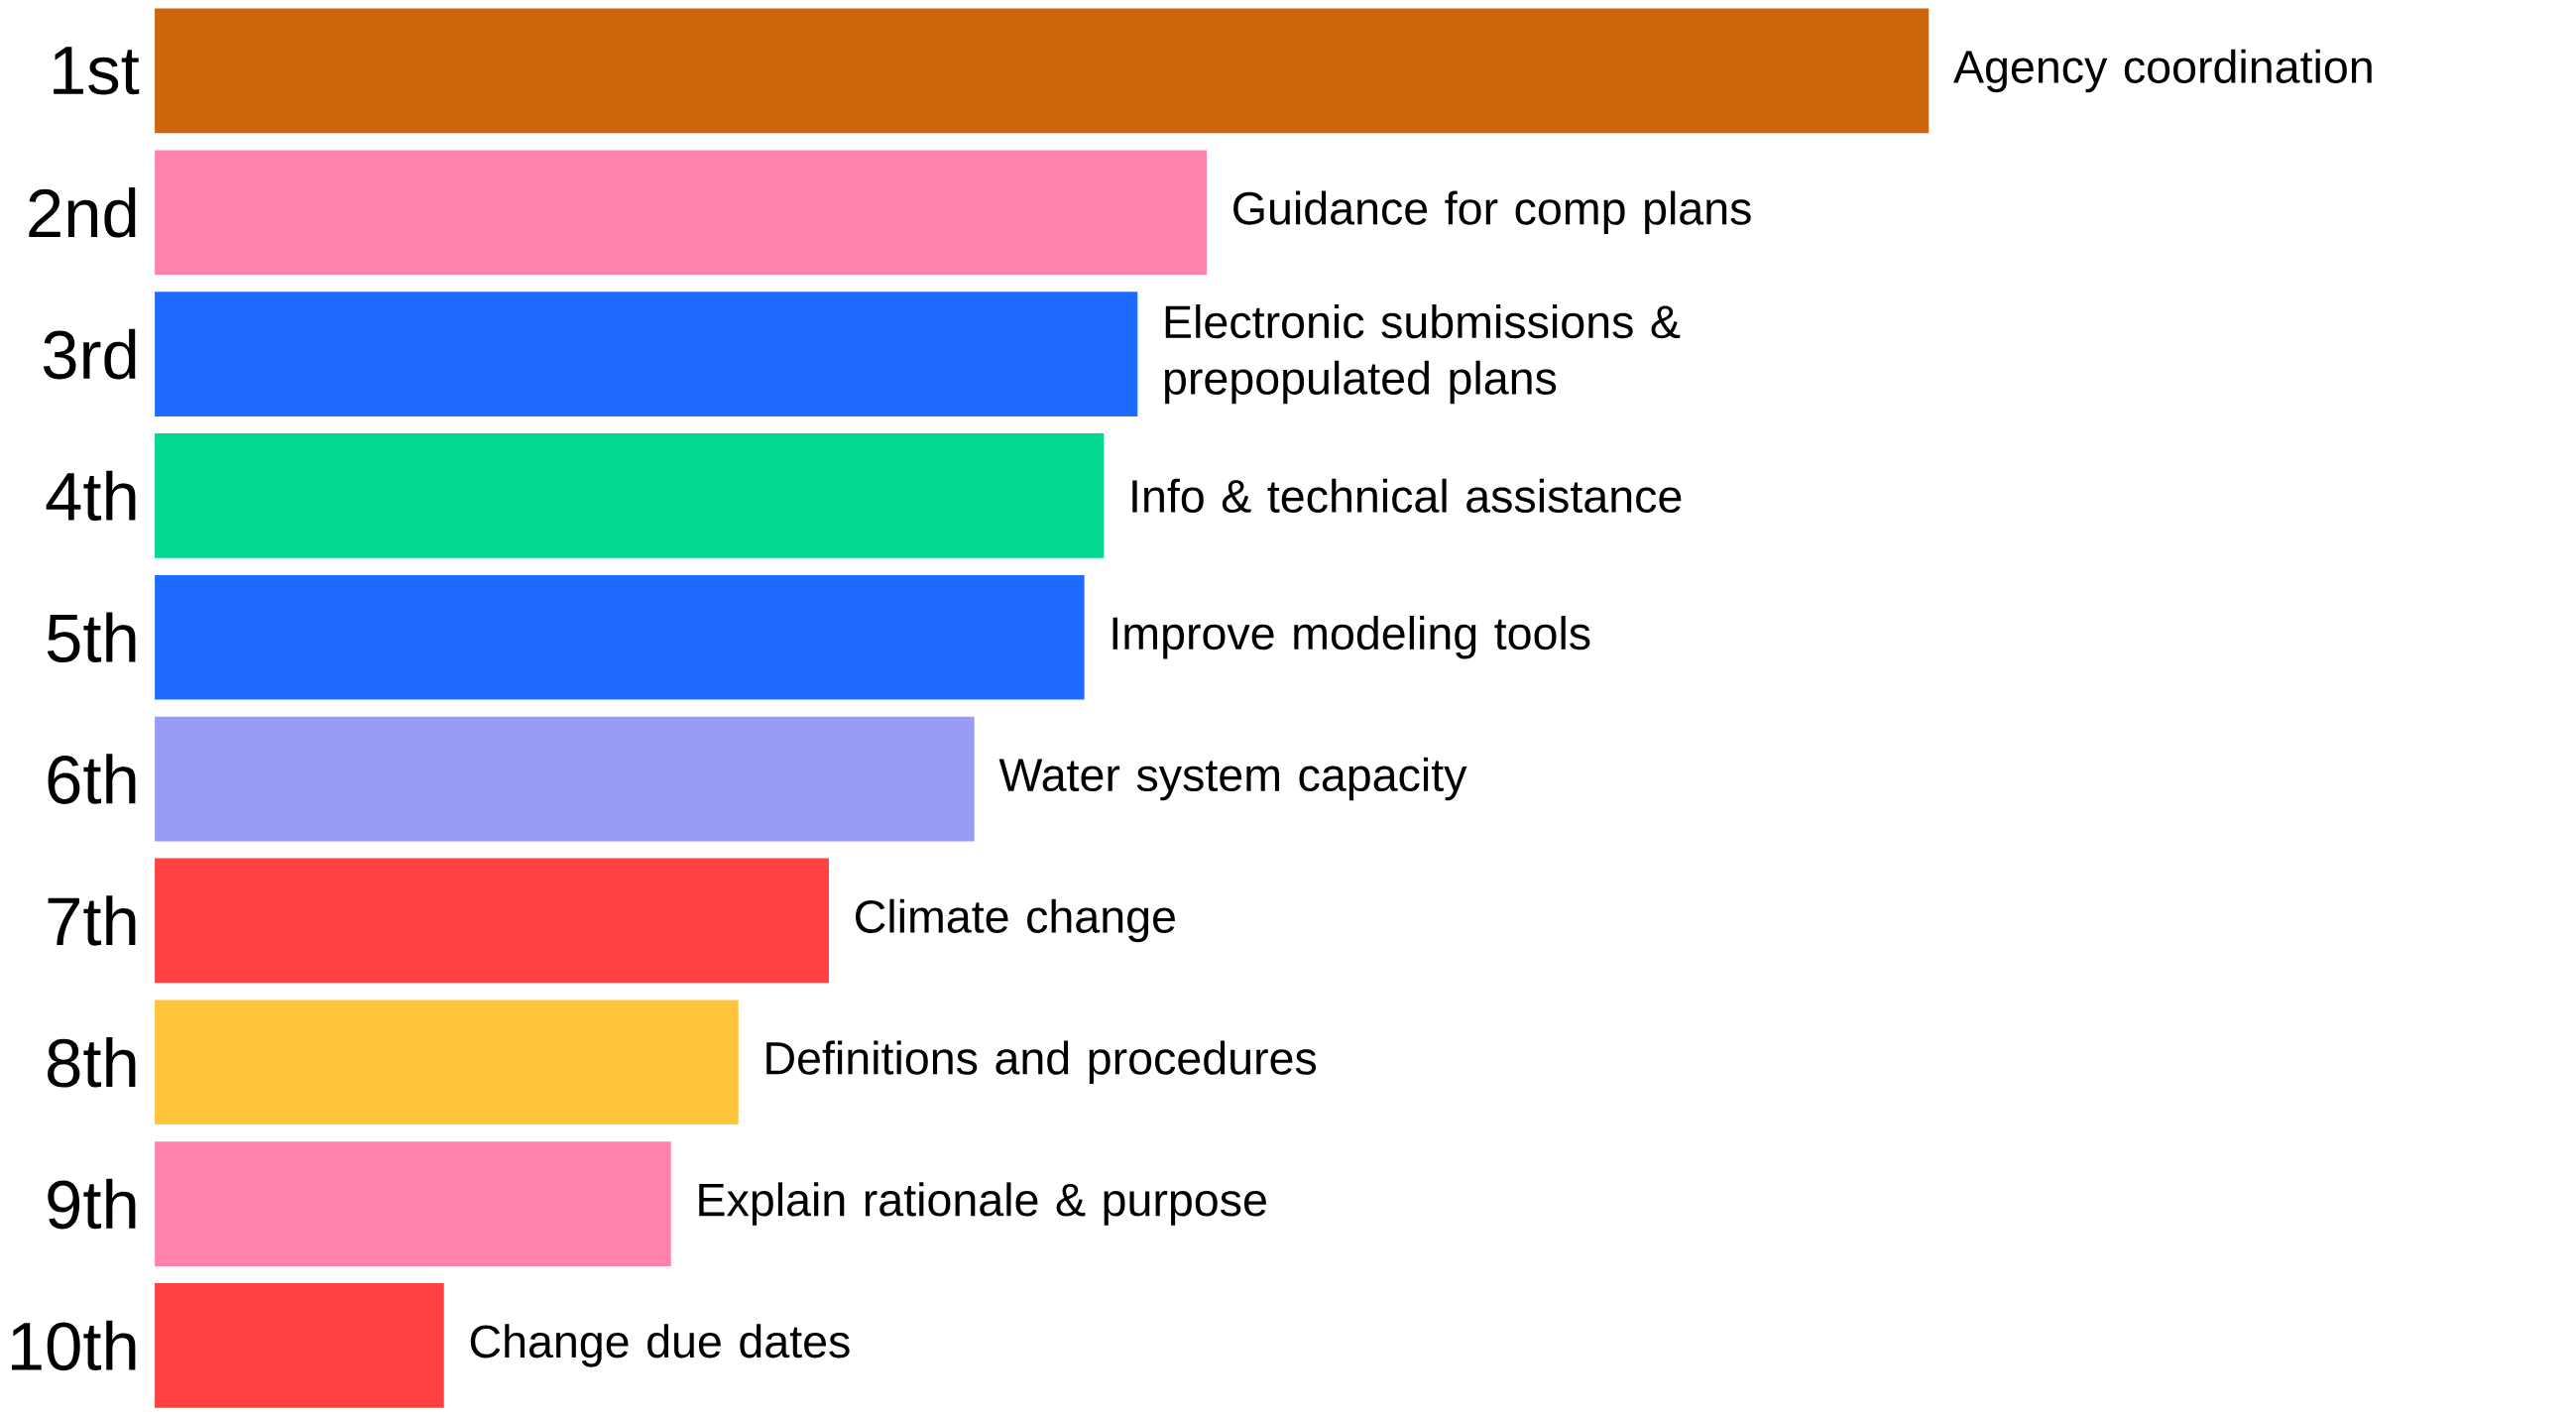 The height and width of the screenshot is (1416, 2576). What do you see at coordinates (1492, 212) in the screenshot?
I see `annotation: Guidance for comp plans` at bounding box center [1492, 212].